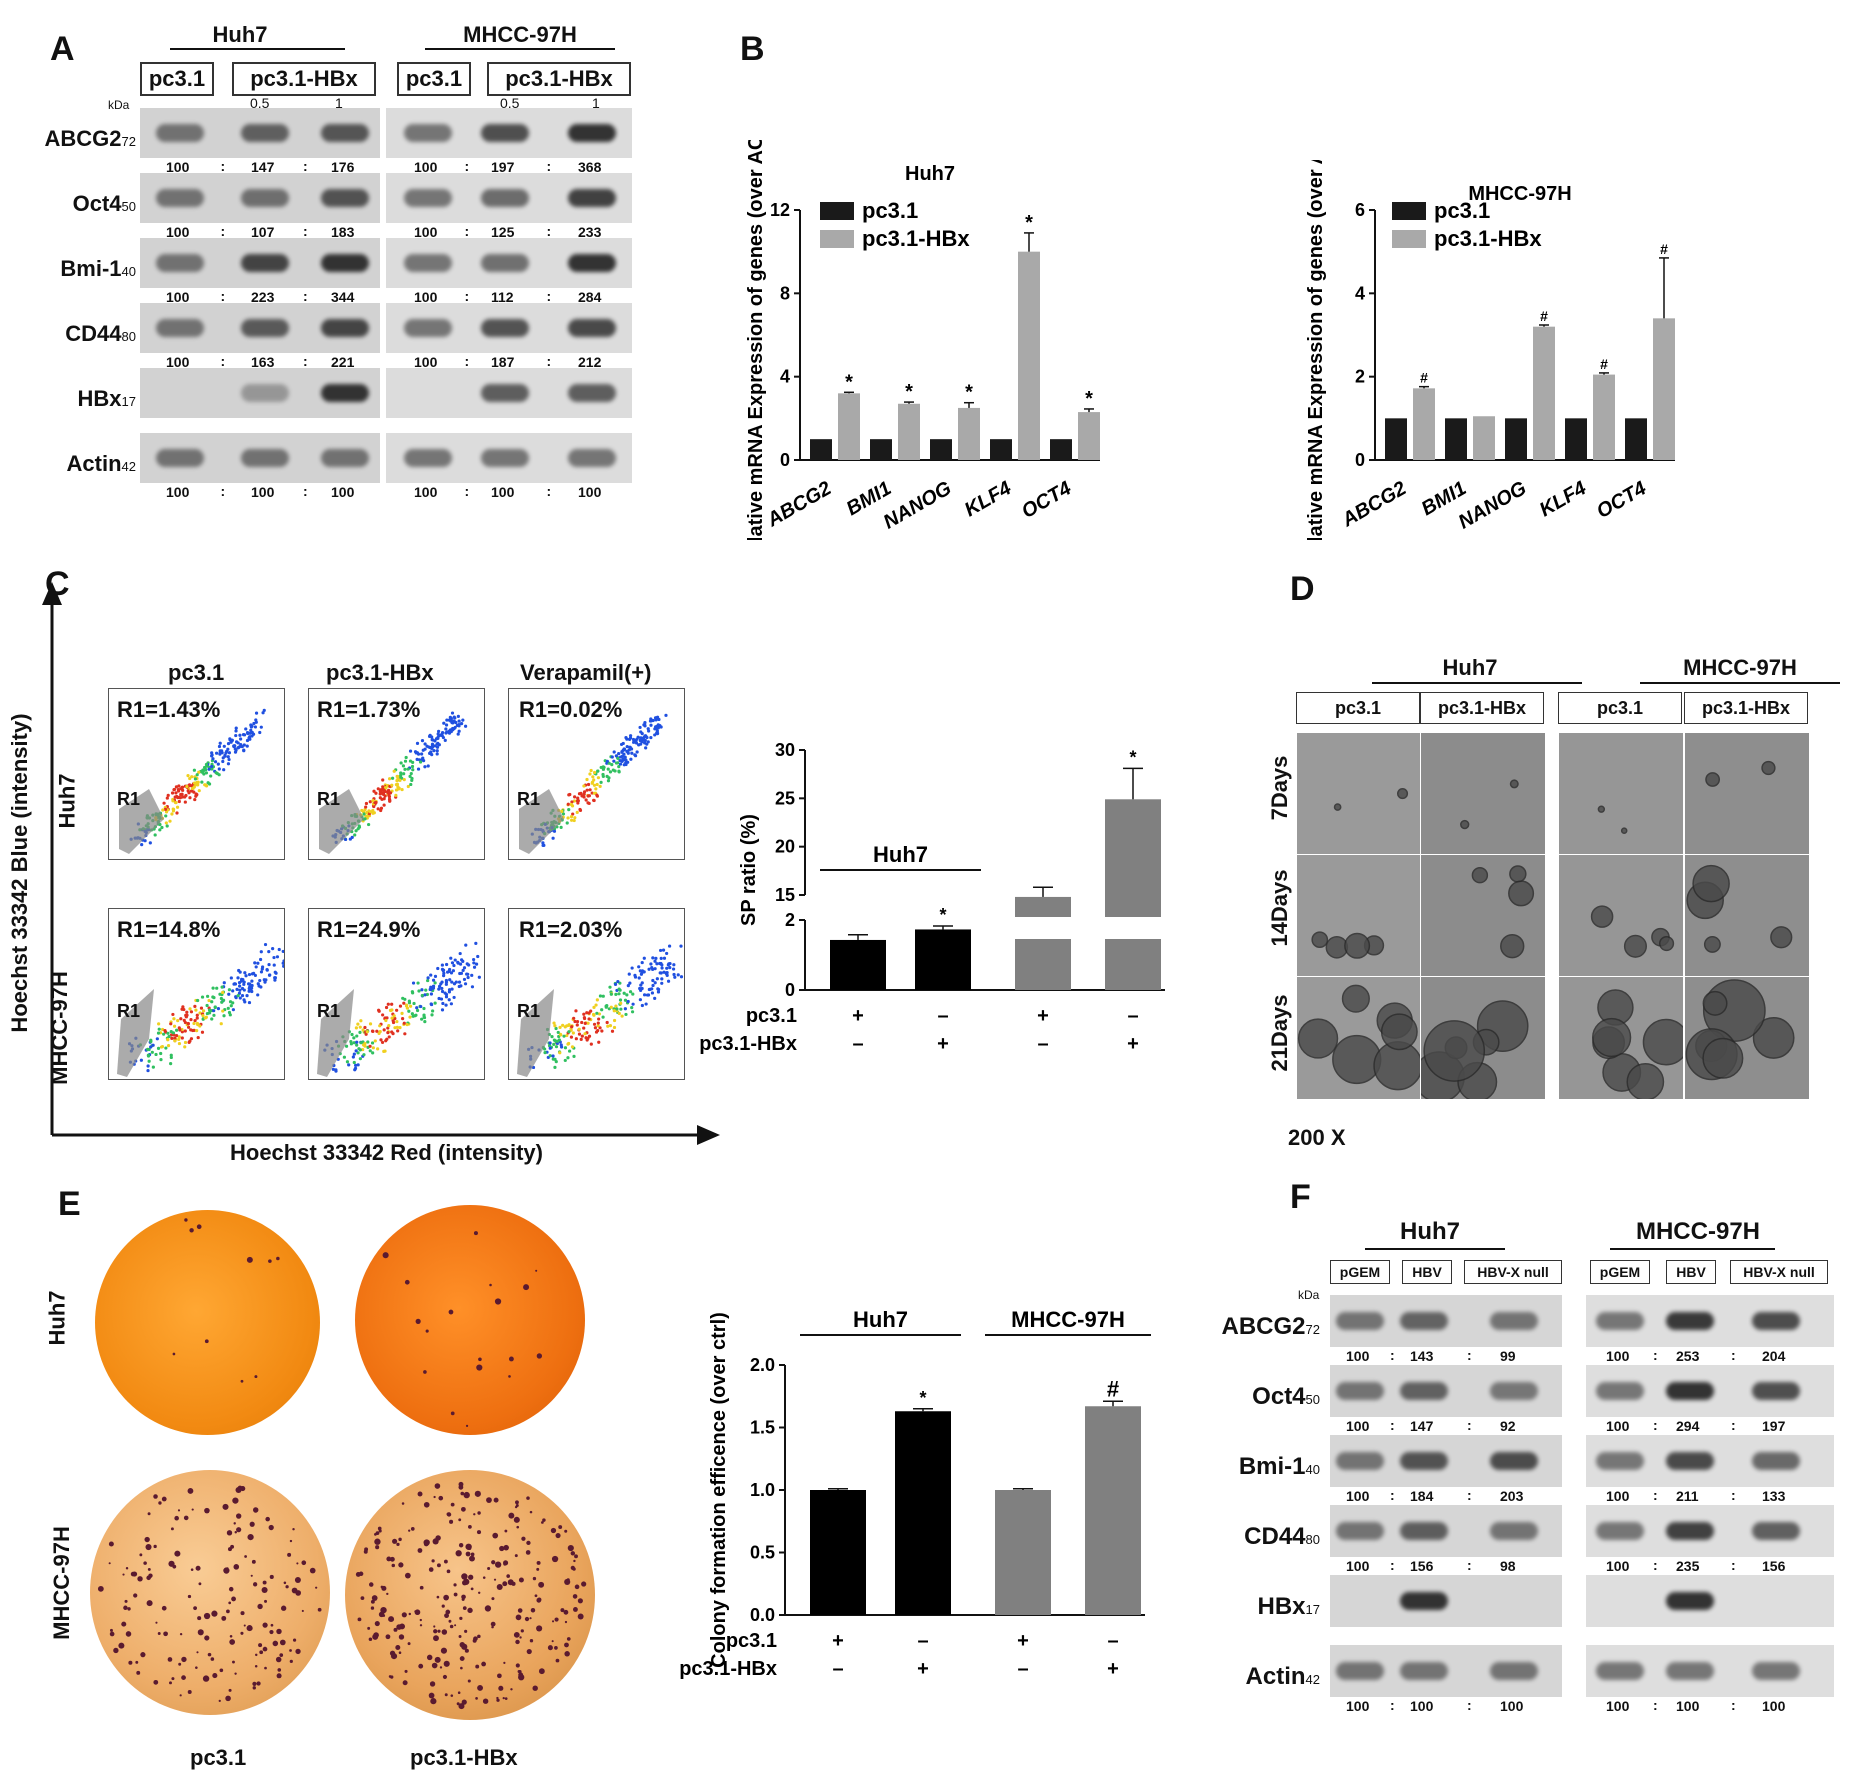 The height and width of the screenshot is (1782, 1849). What do you see at coordinates (60, 1028) in the screenshot?
I see `row-title-mhcc: MHCC-97H` at bounding box center [60, 1028].